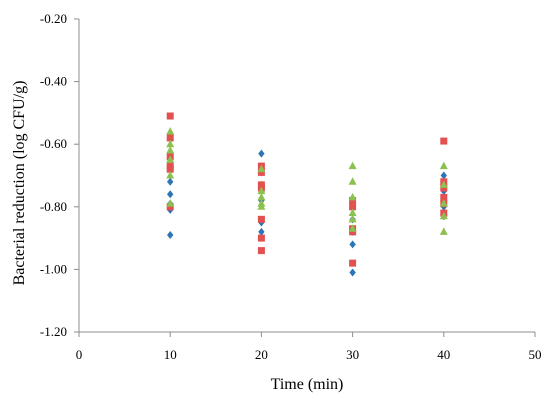  What do you see at coordinates (309, 354) in the screenshot?
I see `x-tick-labels: 0 10 20 30 40 50` at bounding box center [309, 354].